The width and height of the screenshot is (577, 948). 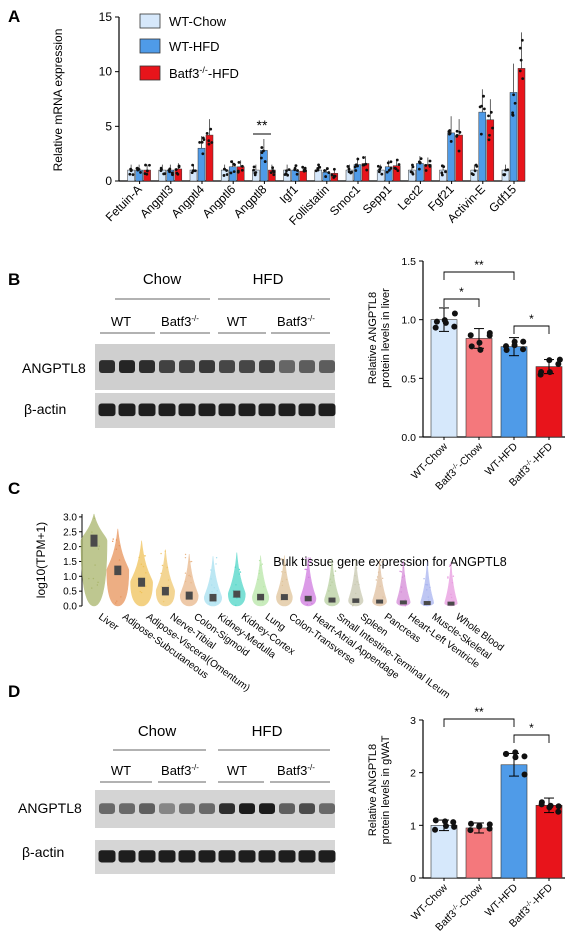 I want to click on panel-c-ylabel: log10(TPM+1), so click(x=41, y=560).